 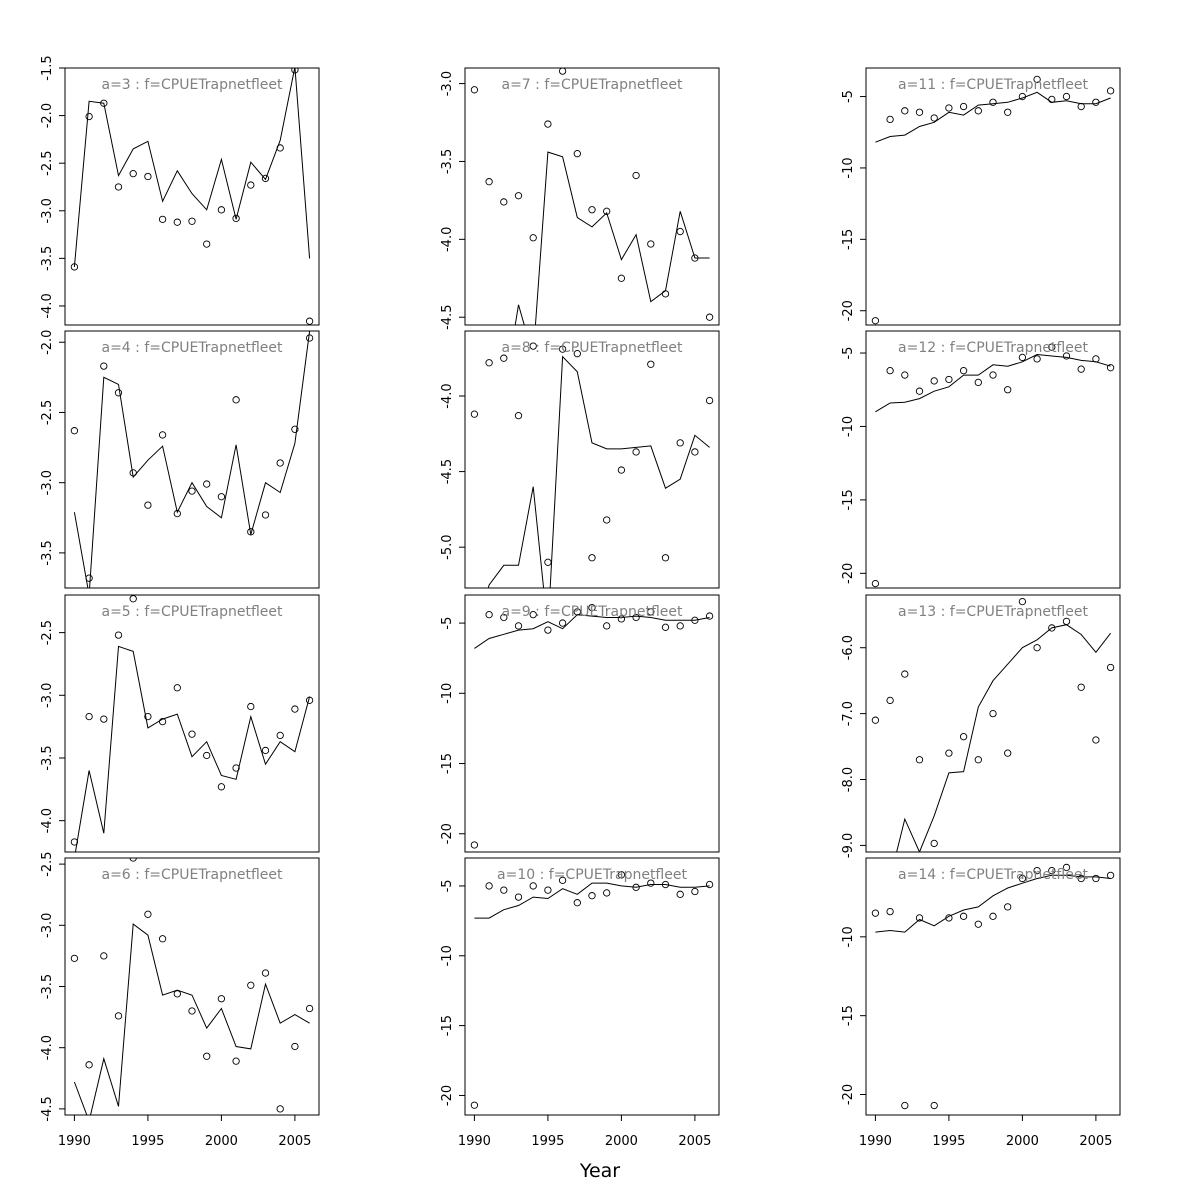 What do you see at coordinates (848, 573) in the screenshot?
I see `y-tick-label: -20` at bounding box center [848, 573].